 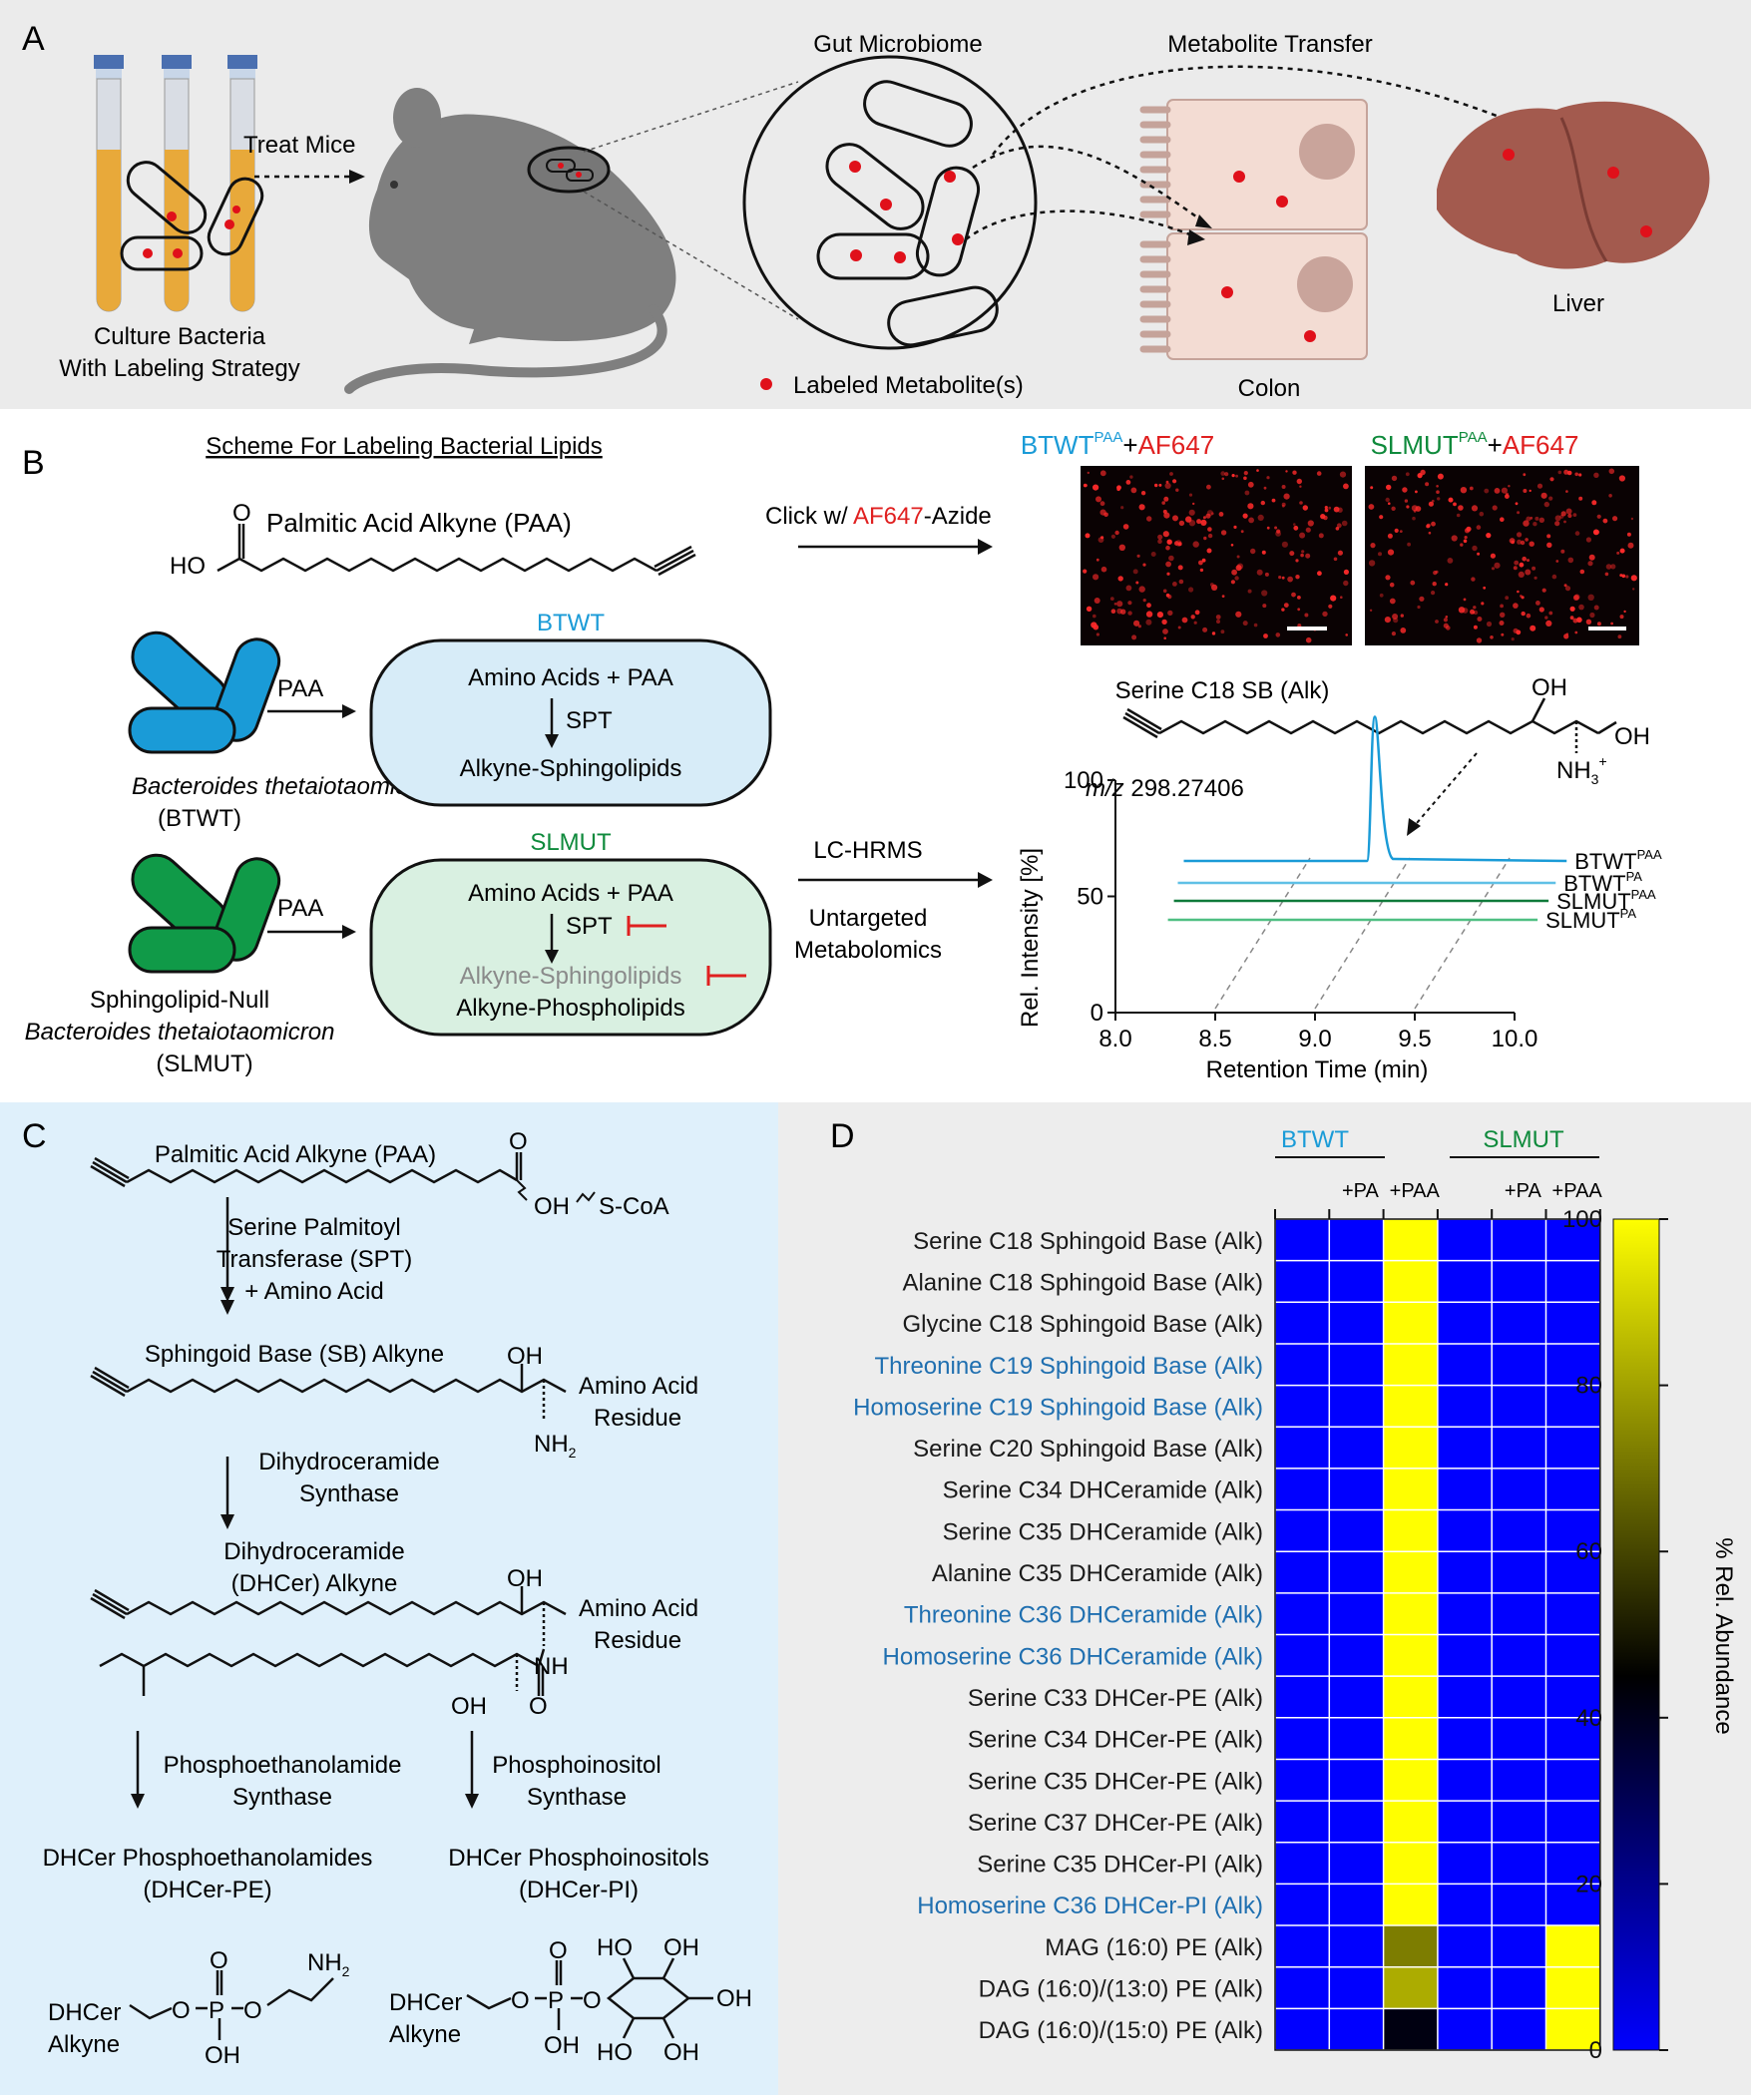 I want to click on heatmap-row-label: Alanine C18 Sphingoid Base (Alk), so click(x=1082, y=1282).